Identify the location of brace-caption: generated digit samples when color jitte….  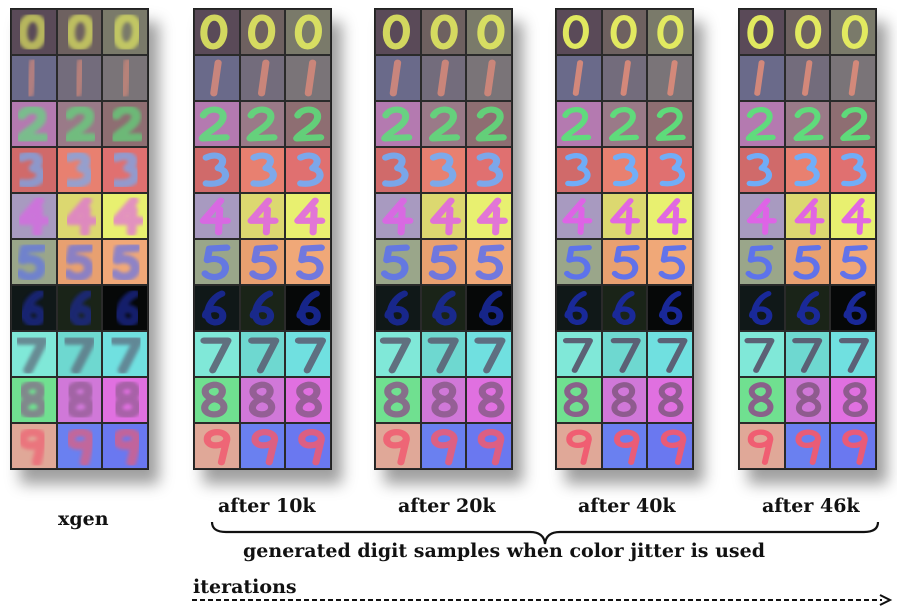
(504, 551).